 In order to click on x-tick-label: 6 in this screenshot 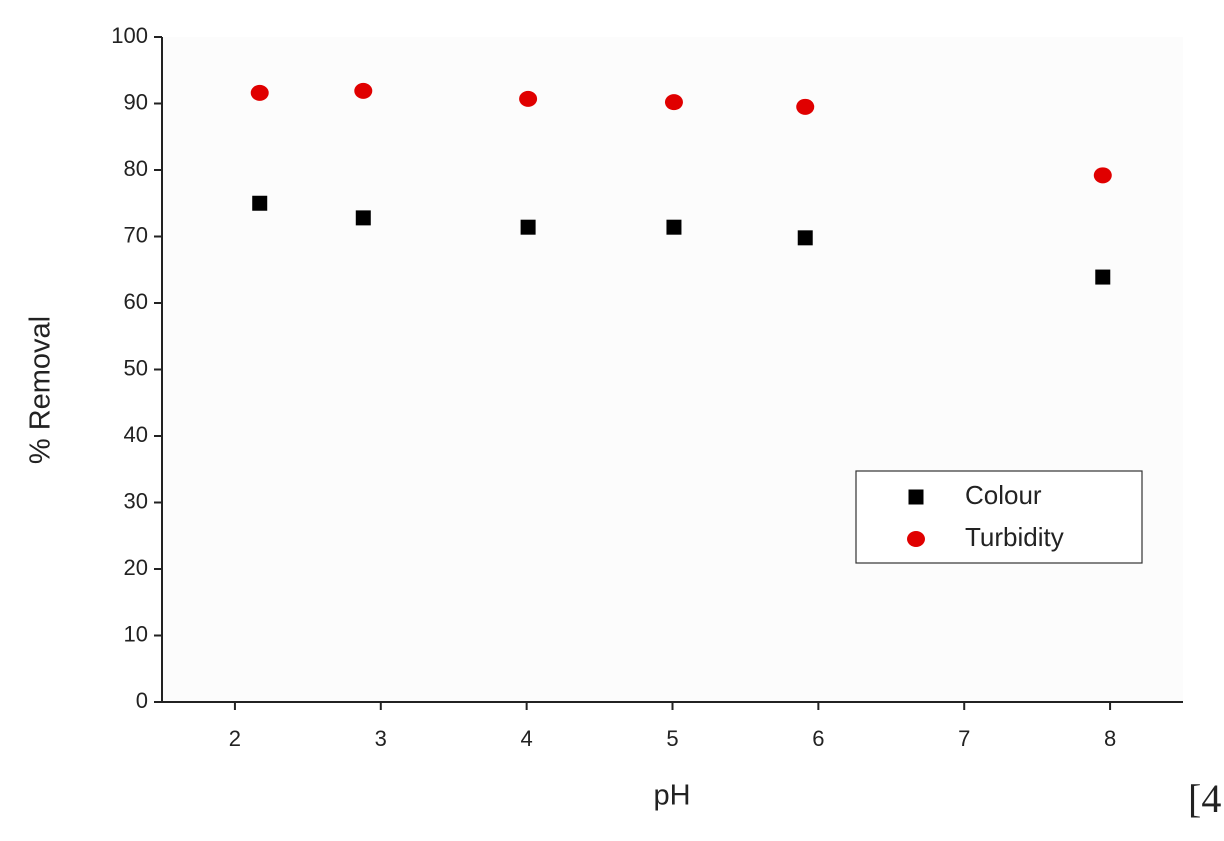, I will do `click(818, 738)`.